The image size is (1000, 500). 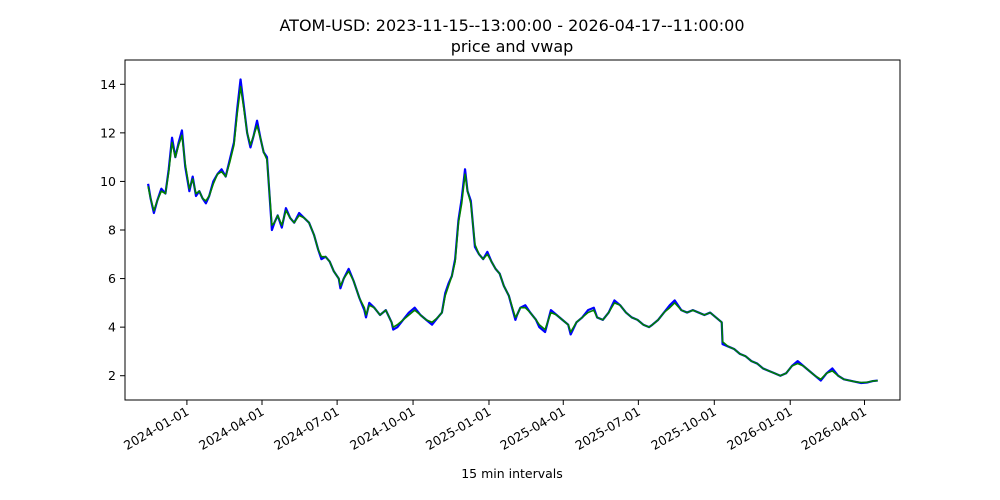 What do you see at coordinates (231, 428) in the screenshot?
I see `x-tick-label: 2024-04-01` at bounding box center [231, 428].